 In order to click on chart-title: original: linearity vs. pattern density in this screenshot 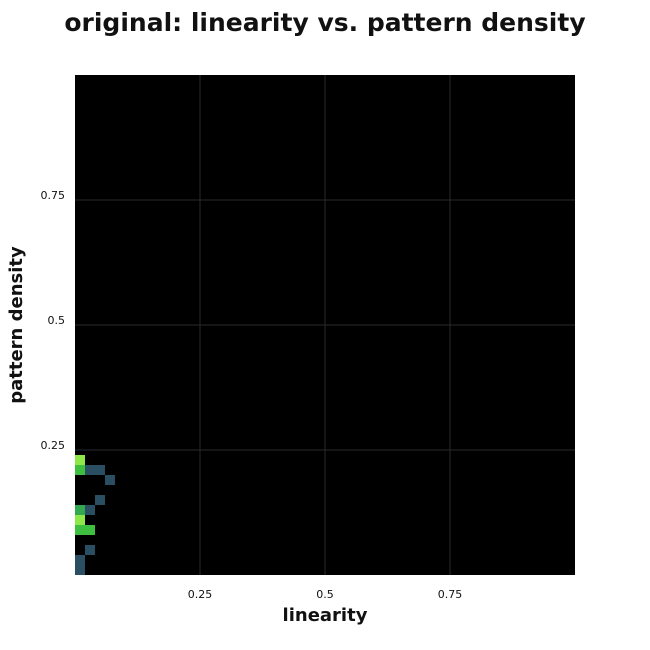, I will do `click(325, 22)`.